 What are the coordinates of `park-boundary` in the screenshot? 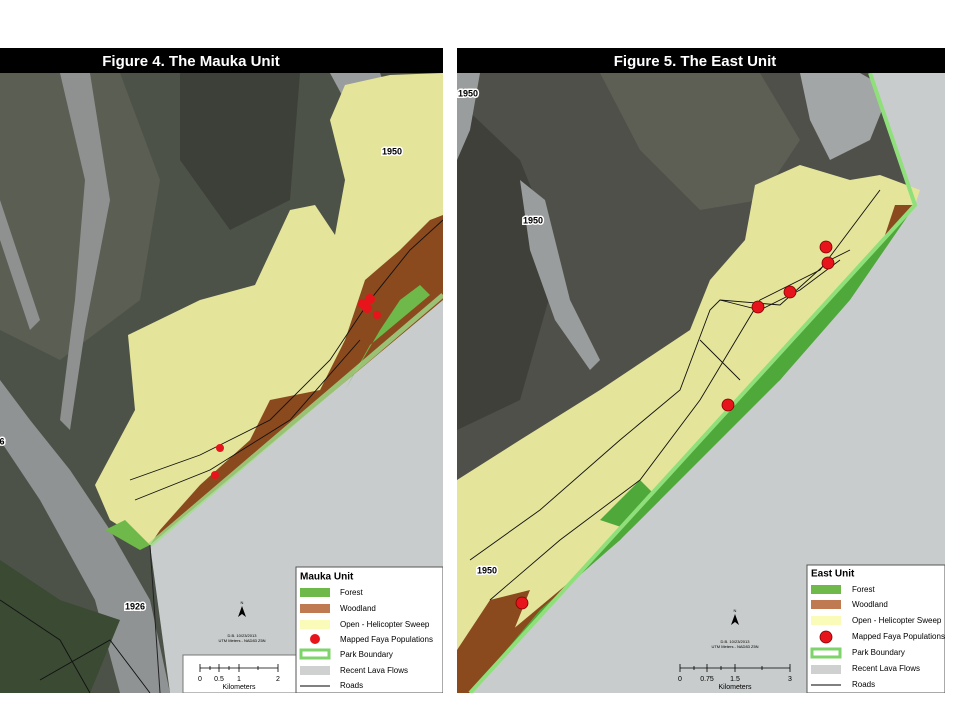 It's located at (295, 420).